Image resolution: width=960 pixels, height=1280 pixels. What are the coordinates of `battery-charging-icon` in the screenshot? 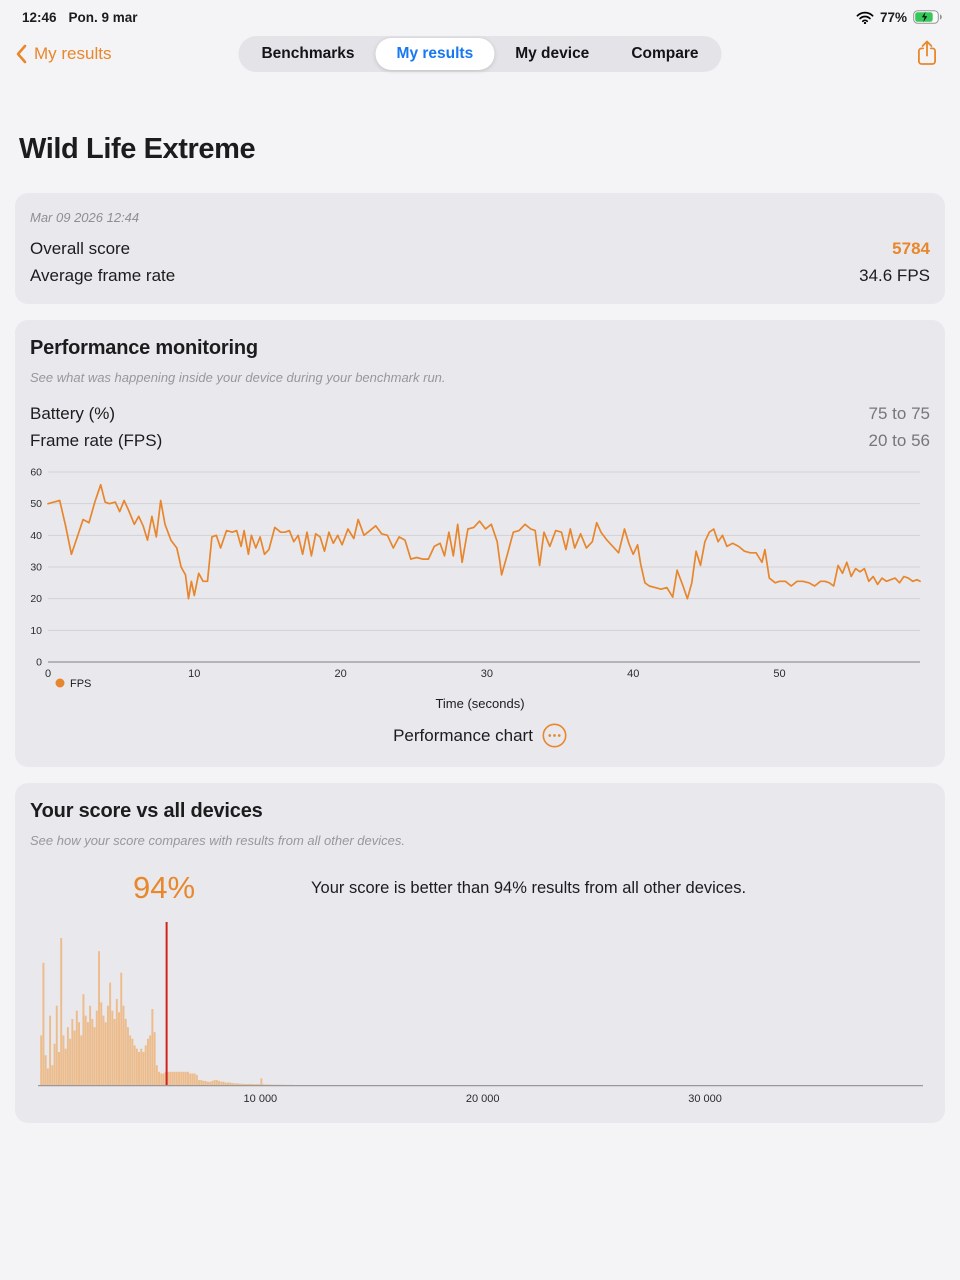 It's located at (927, 17).